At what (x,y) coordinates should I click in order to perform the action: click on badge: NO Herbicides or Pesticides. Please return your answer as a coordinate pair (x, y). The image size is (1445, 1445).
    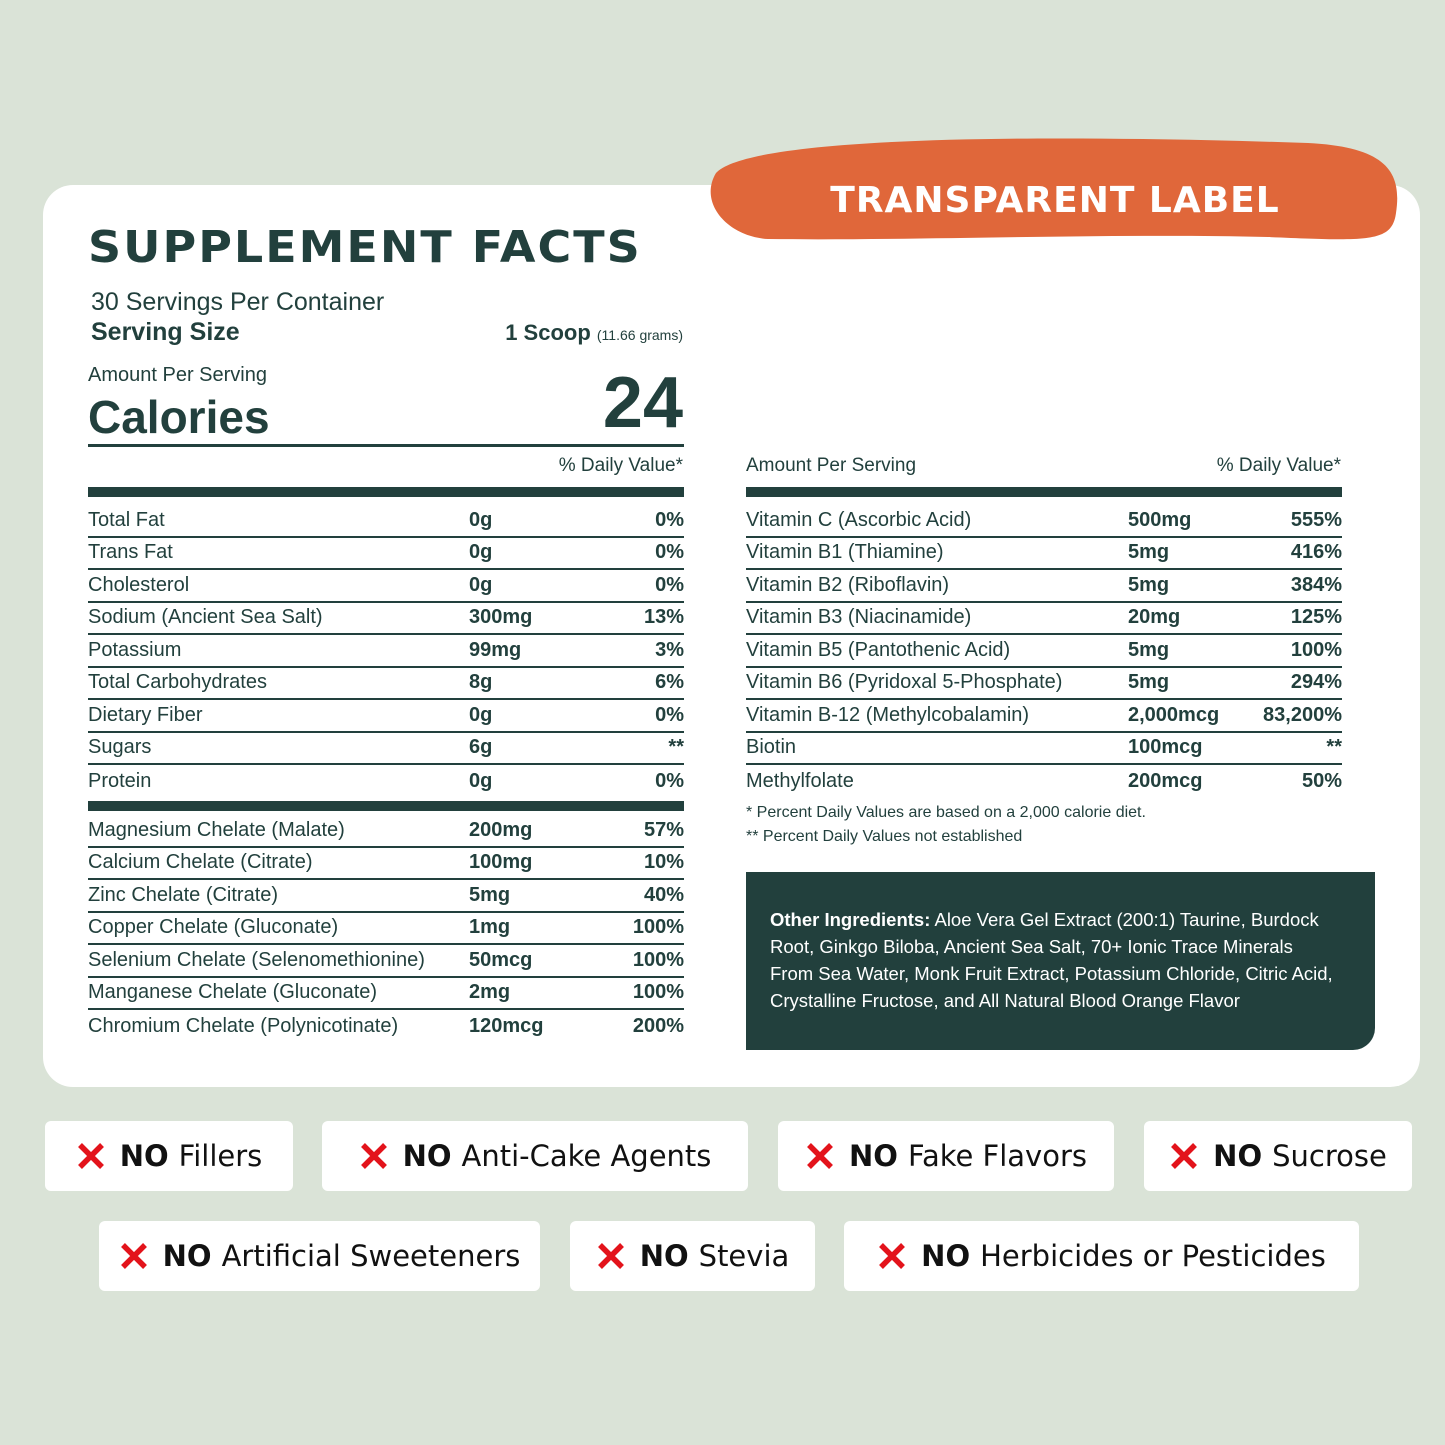
    Looking at the image, I should click on (1101, 1256).